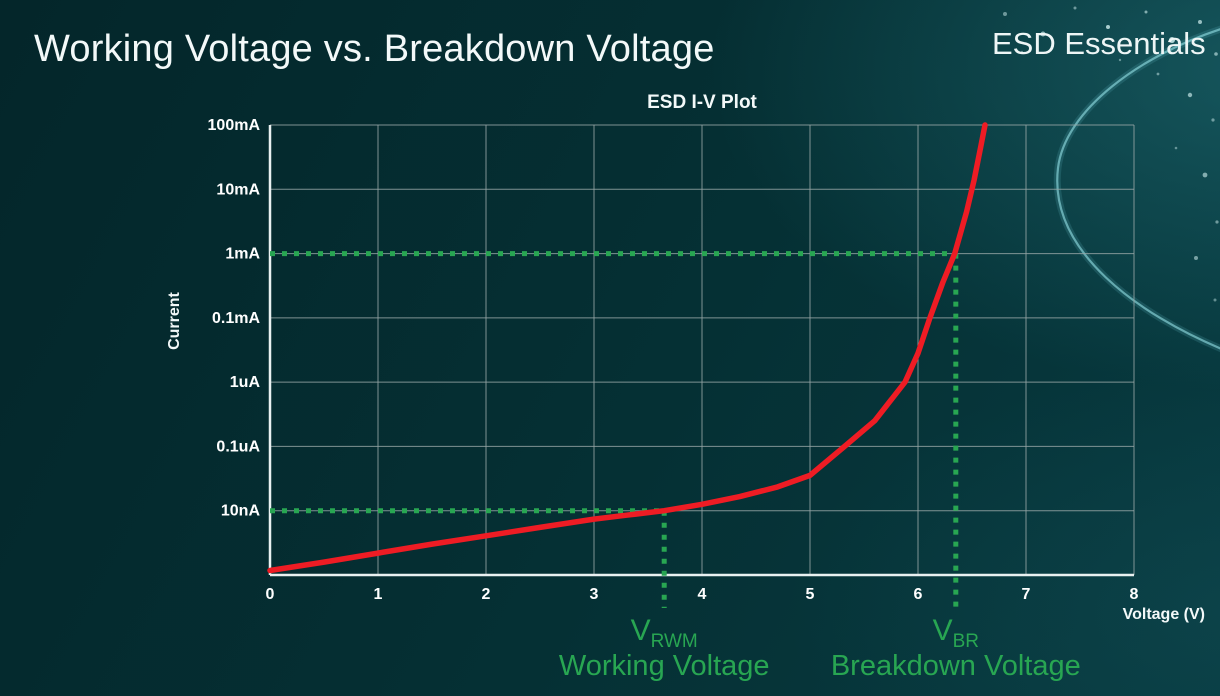  I want to click on x-tick-label: 2, so click(486, 594).